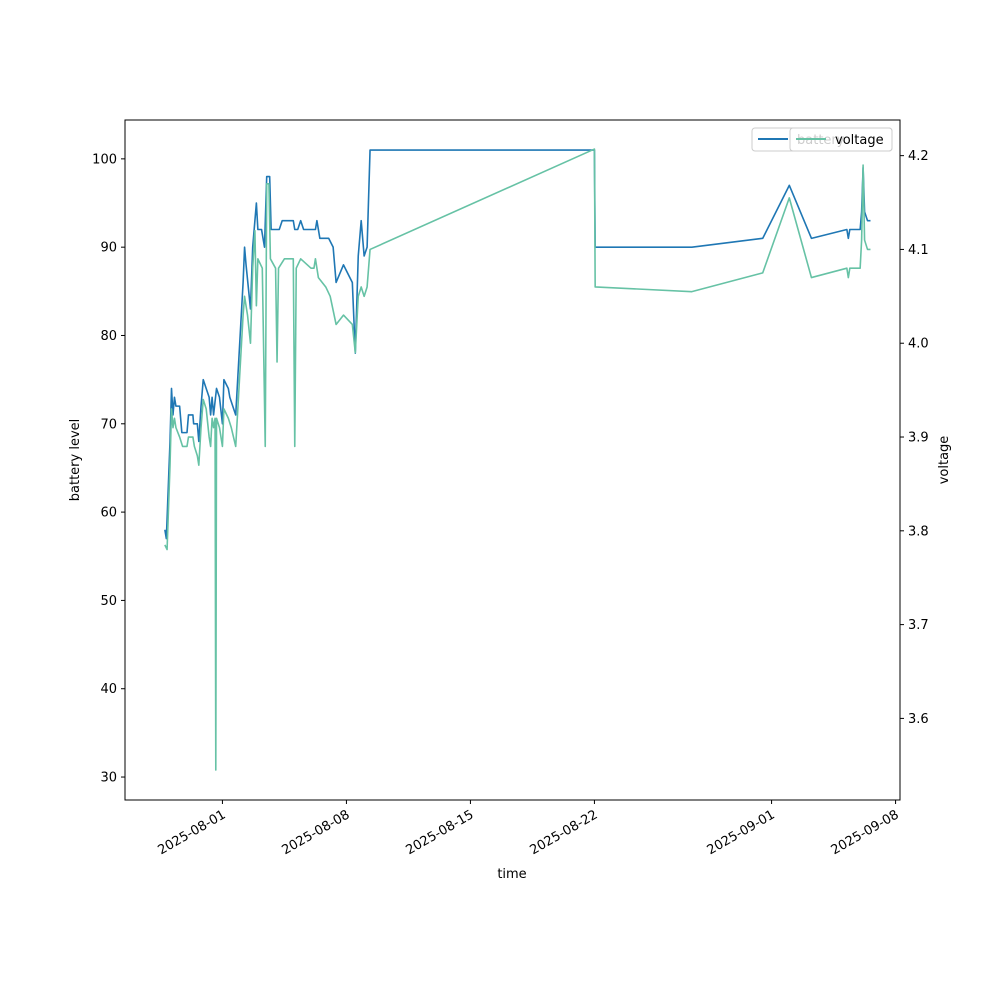 The height and width of the screenshot is (1000, 1000). I want to click on y2-tick-label: 3.6, so click(918, 719).